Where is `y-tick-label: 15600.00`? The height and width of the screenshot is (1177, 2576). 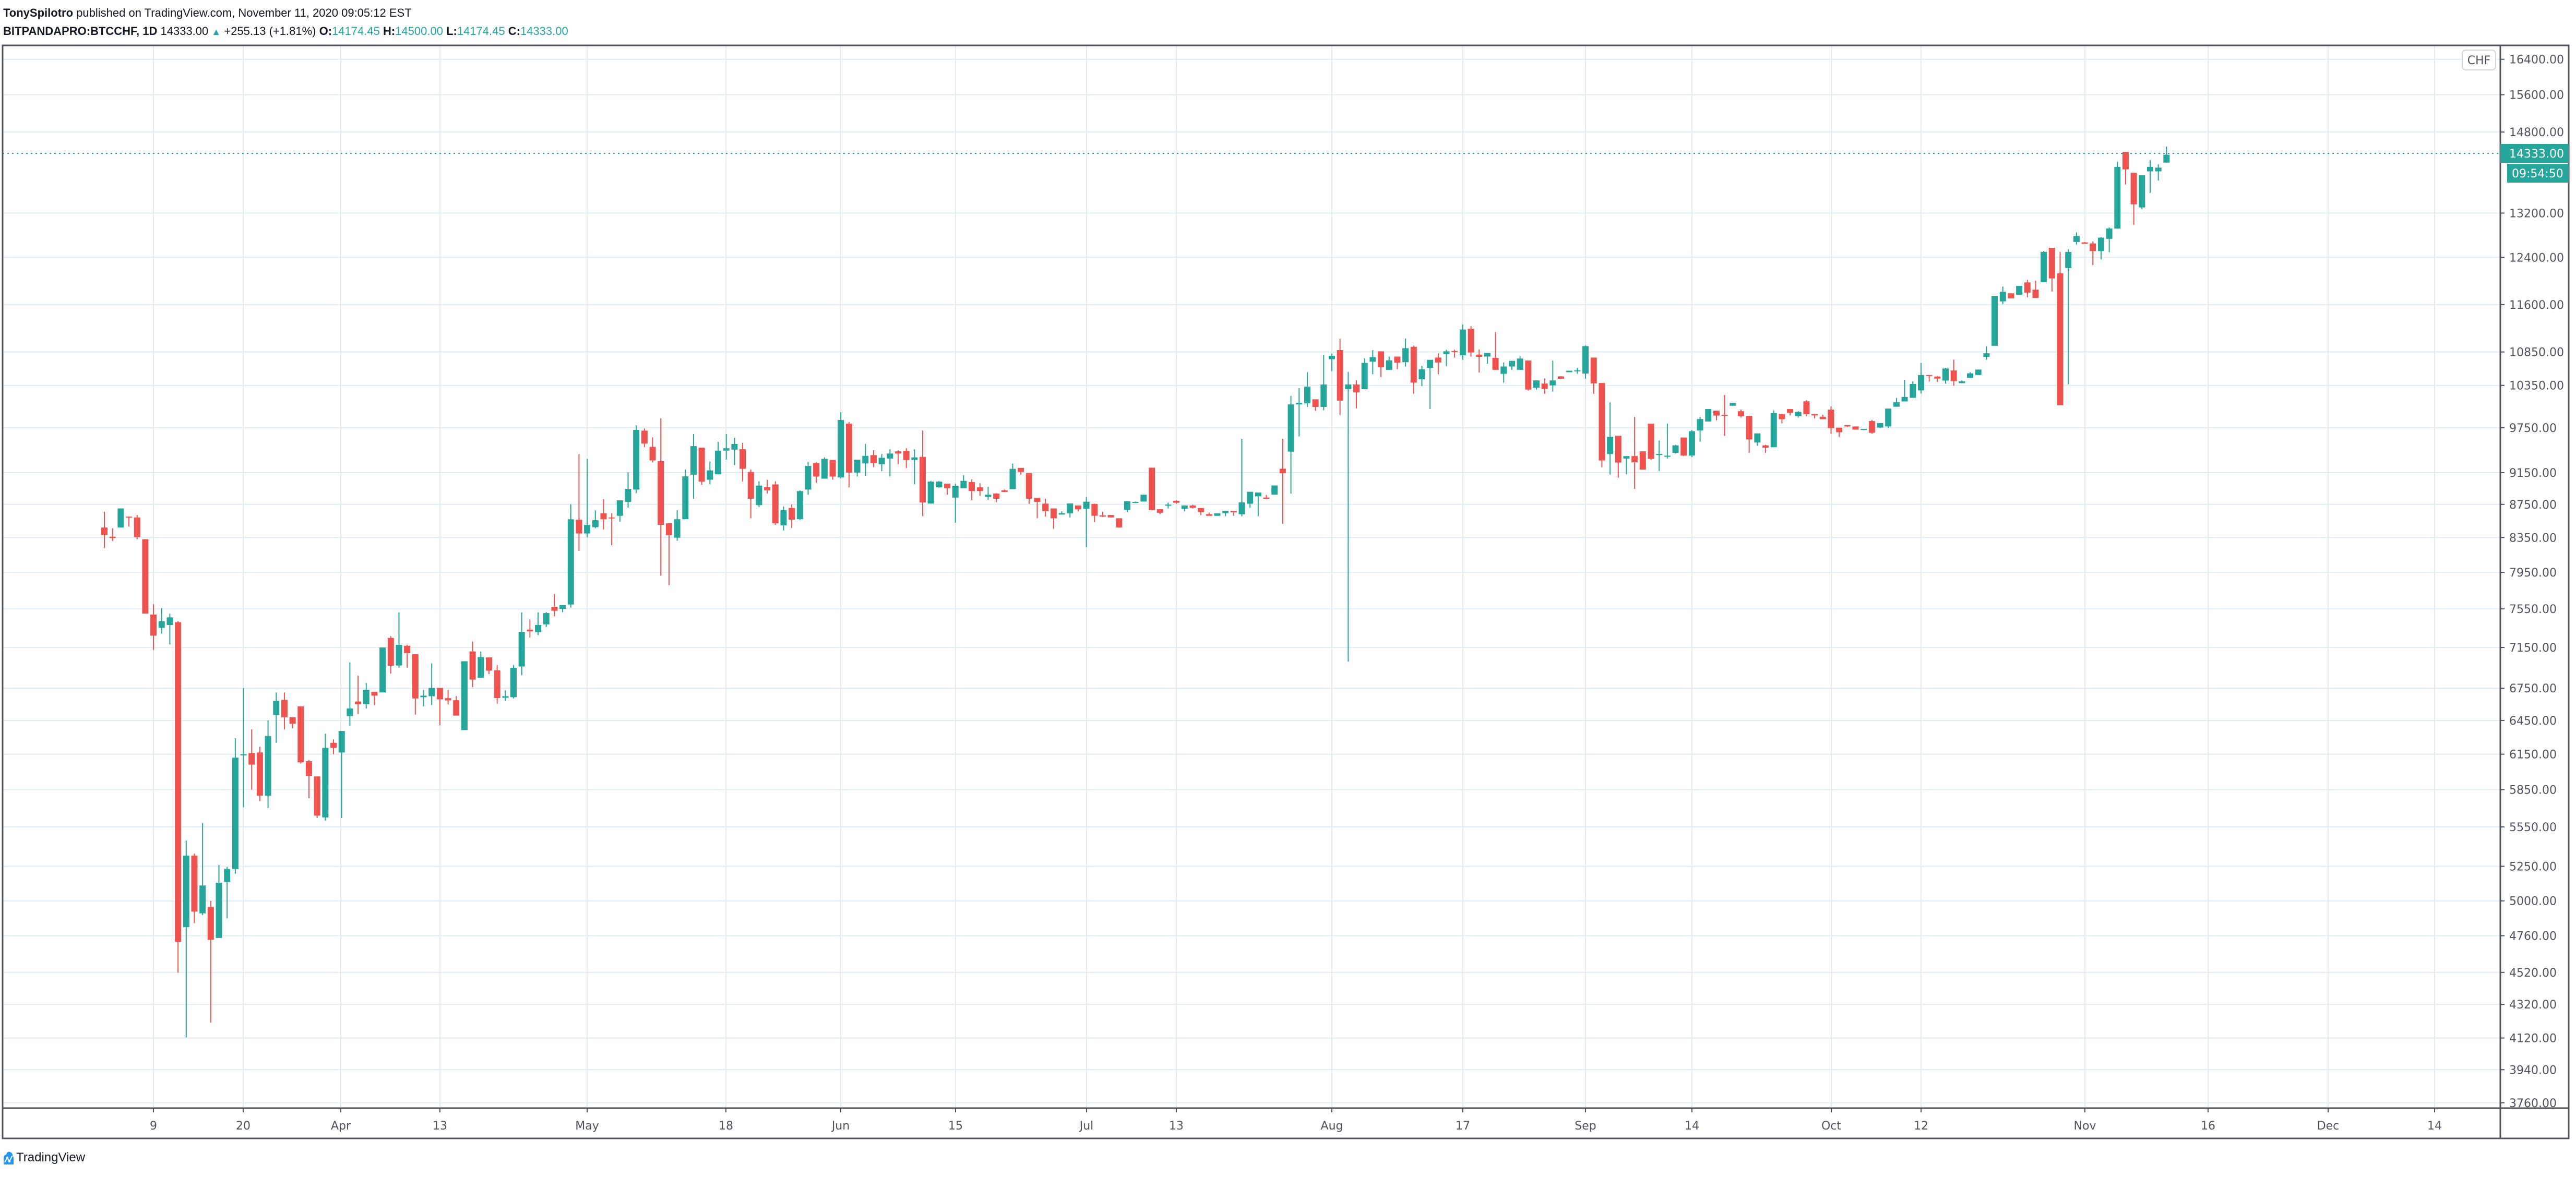 y-tick-label: 15600.00 is located at coordinates (2536, 95).